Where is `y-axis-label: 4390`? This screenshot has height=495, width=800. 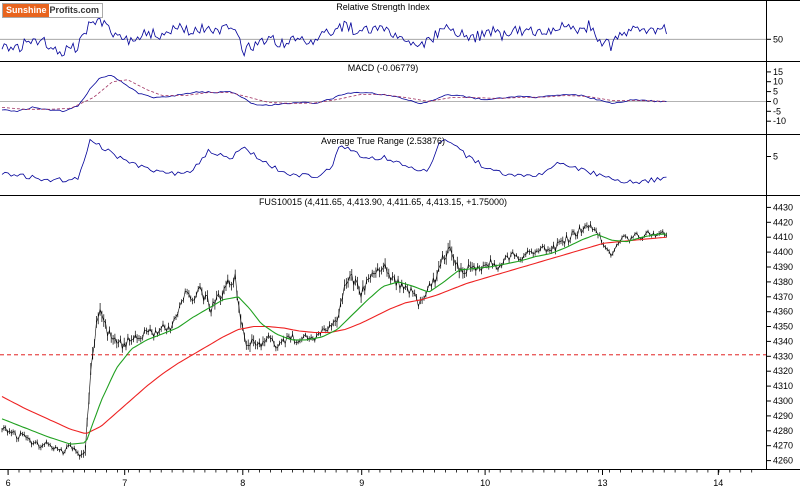
y-axis-label: 4390 is located at coordinates (783, 267).